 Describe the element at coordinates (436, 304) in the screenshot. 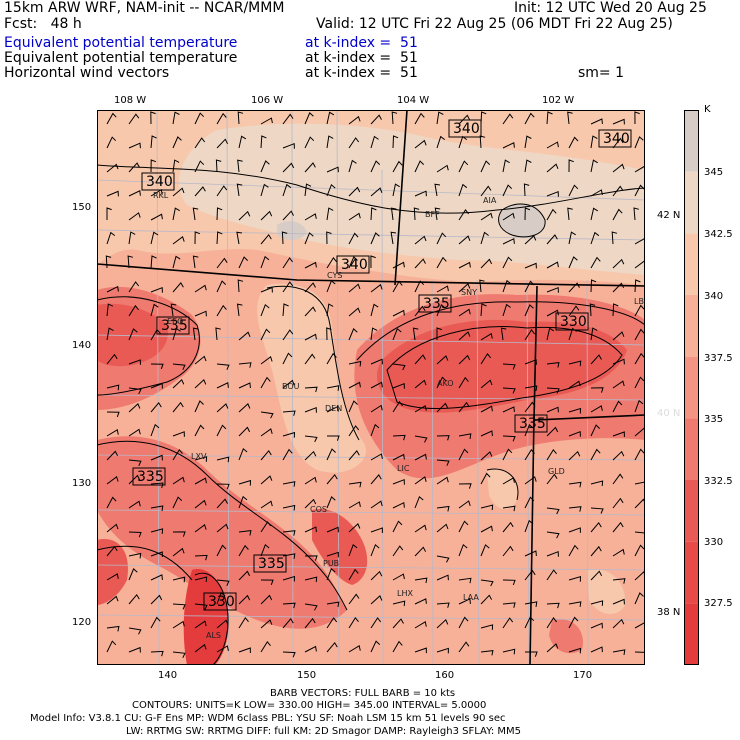

I see `svg-text: 335` at that location.